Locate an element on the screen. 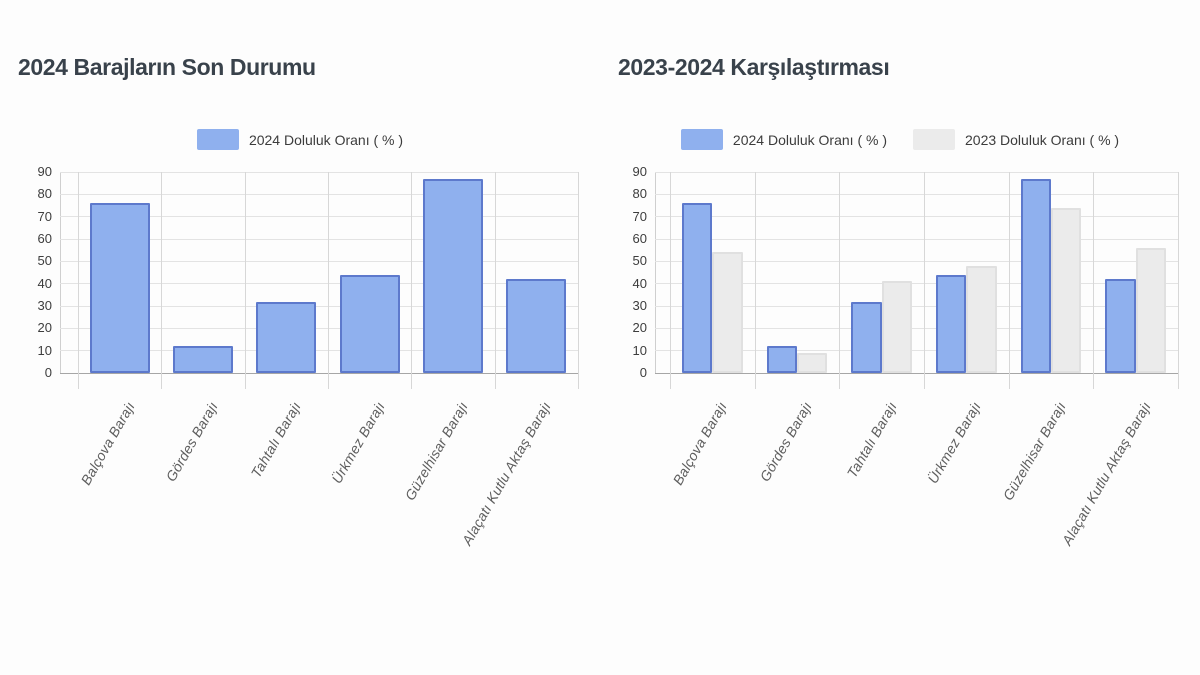  legend-label: 2023 Doluluk Oranı ( % ) is located at coordinates (1042, 139).